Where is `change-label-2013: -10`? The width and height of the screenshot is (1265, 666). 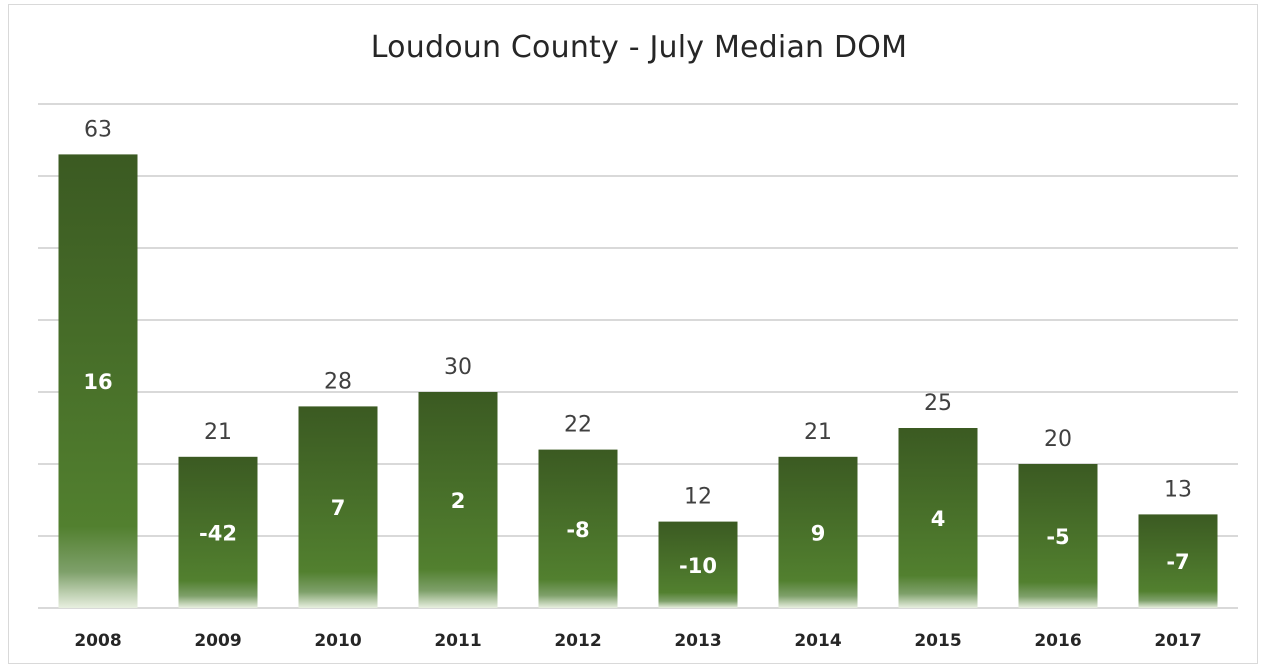 change-label-2013: -10 is located at coordinates (698, 566).